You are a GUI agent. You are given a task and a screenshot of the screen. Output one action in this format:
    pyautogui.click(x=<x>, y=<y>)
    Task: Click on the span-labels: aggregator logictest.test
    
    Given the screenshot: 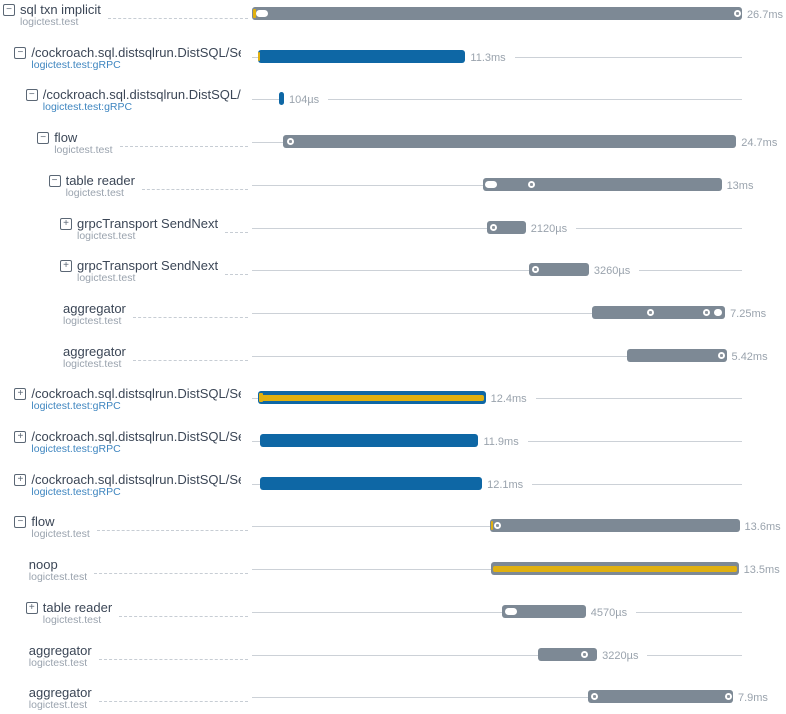 What is the action you would take?
    pyautogui.click(x=94, y=314)
    